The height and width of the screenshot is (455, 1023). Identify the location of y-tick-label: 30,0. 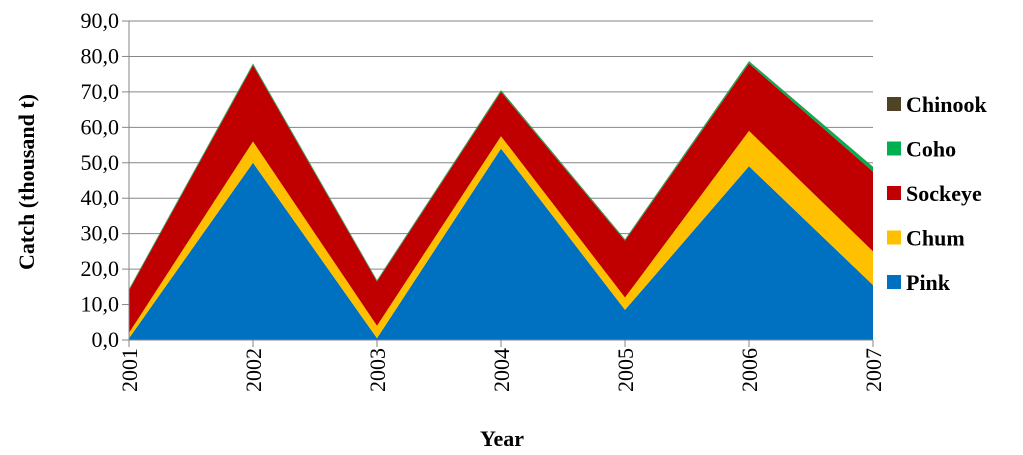
(100, 233).